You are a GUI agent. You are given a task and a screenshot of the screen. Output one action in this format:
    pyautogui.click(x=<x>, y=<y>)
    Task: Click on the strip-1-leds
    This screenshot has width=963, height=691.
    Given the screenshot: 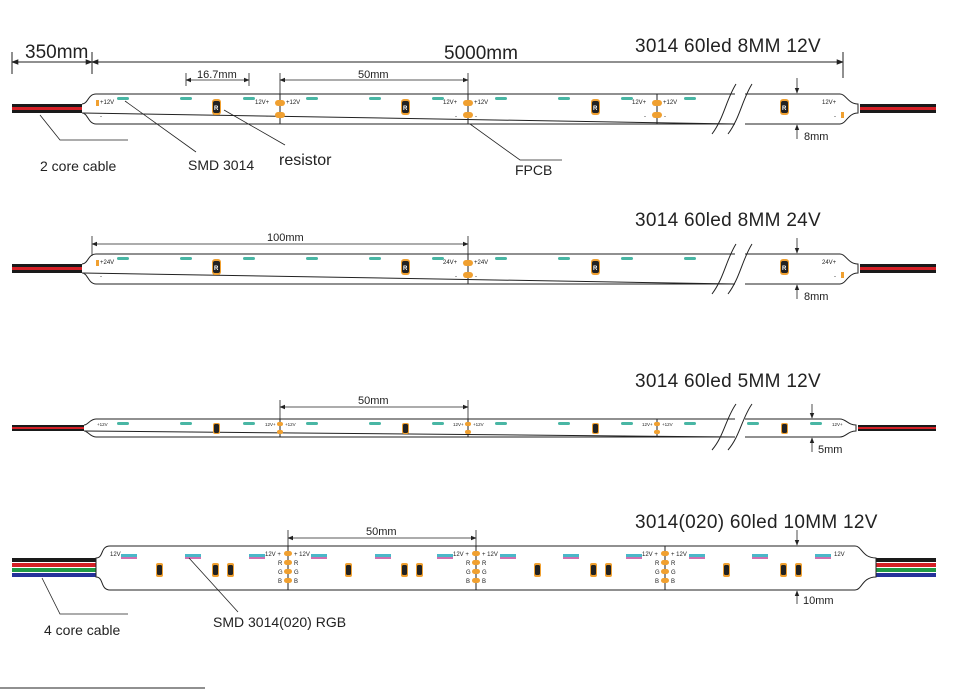 What is the action you would take?
    pyautogui.click(x=406, y=98)
    